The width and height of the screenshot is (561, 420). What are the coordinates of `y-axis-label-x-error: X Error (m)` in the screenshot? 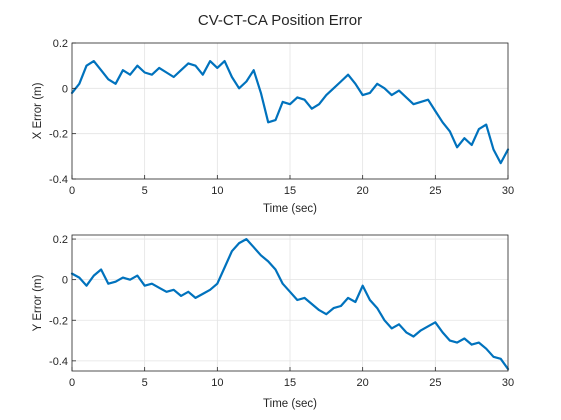 It's located at (38, 110).